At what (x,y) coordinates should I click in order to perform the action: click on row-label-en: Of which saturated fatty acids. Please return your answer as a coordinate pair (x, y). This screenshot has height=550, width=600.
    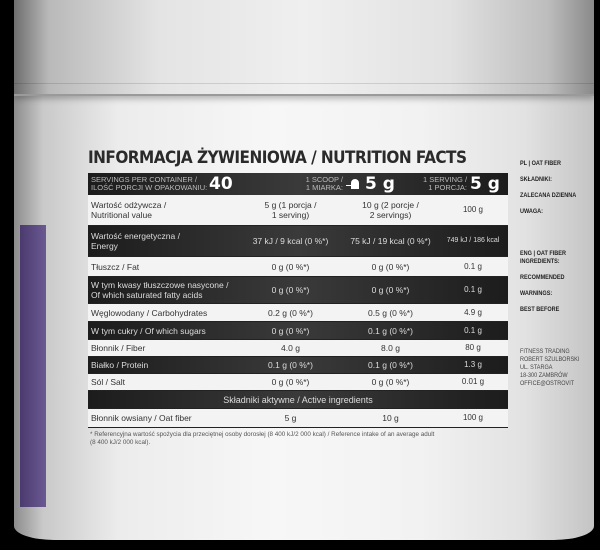
    Looking at the image, I should click on (147, 295).